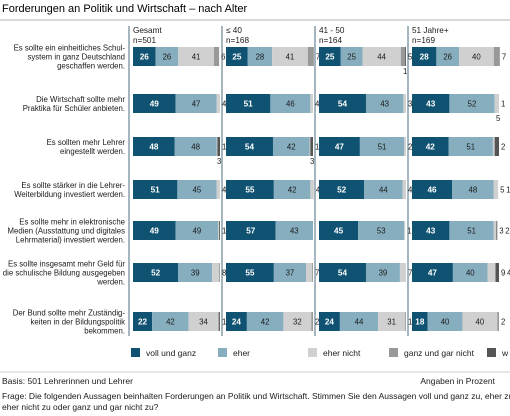 This screenshot has width=510, height=416. What do you see at coordinates (420, 322) in the screenshot?
I see `data-label: 18` at bounding box center [420, 322].